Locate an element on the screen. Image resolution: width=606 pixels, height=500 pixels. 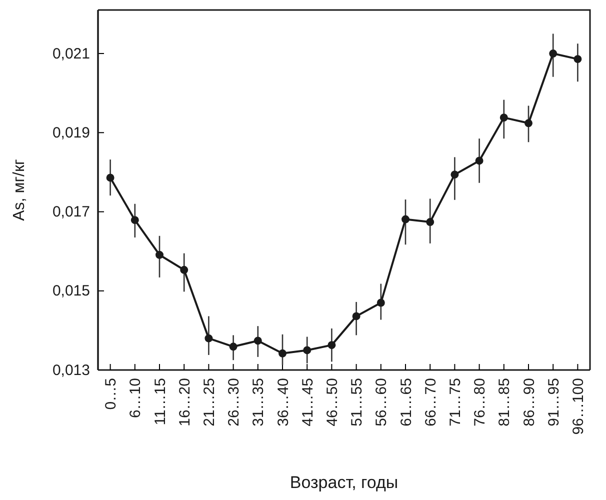
y-tick-label: 0,013 is located at coordinates (71, 370).